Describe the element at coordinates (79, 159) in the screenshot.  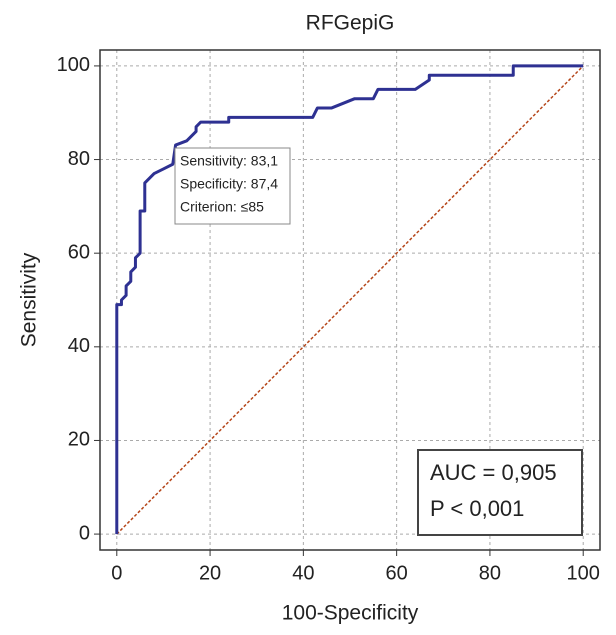
I see `y-tick-label: 80` at that location.